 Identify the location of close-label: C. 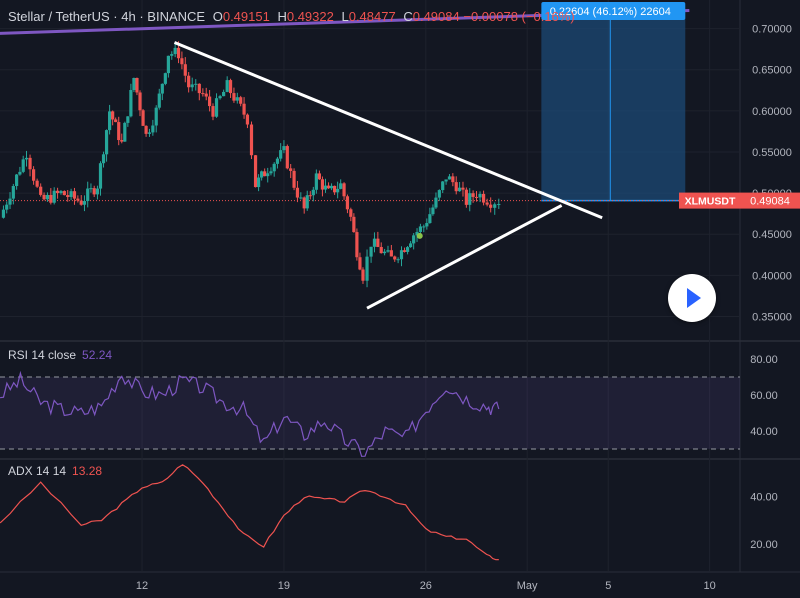
(408, 16).